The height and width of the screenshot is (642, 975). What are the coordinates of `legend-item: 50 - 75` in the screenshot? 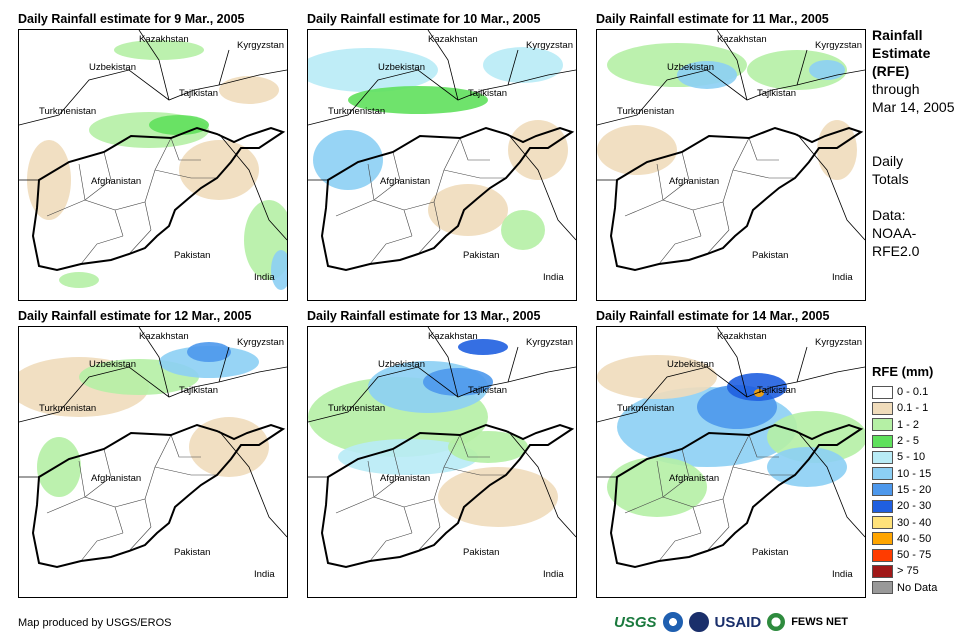 It's located at (904, 555).